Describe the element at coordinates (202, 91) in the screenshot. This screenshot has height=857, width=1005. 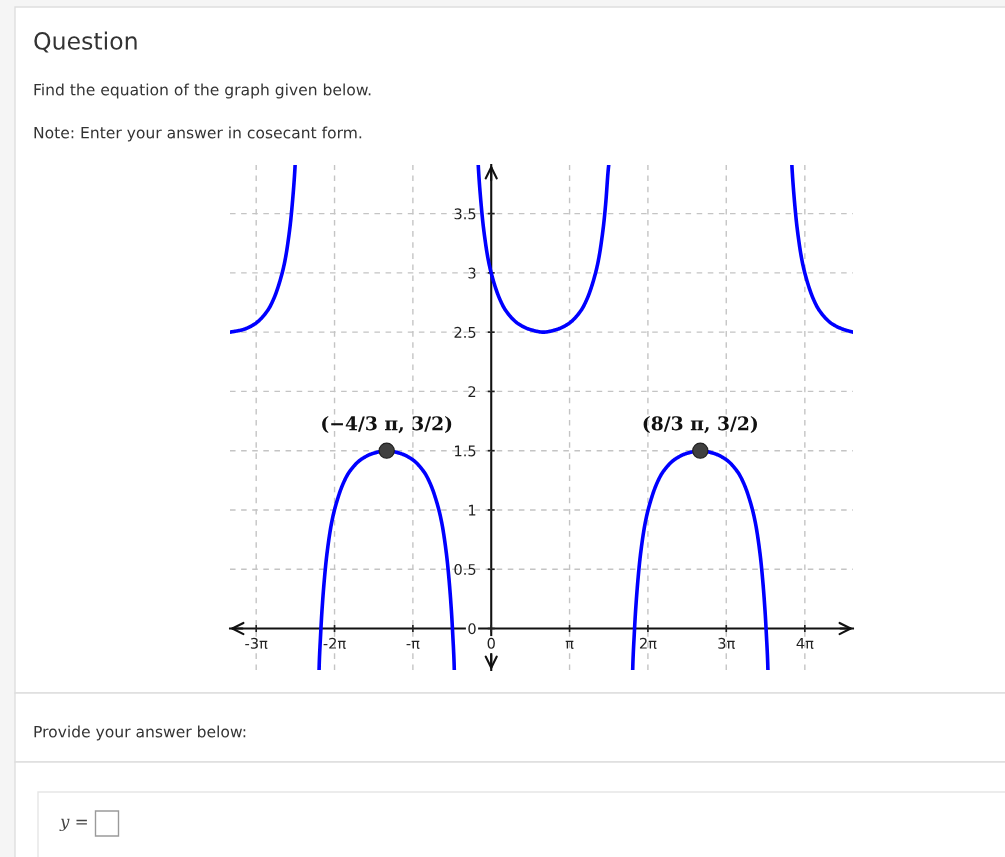
I see `chart-subtitle: Find the equation of the graph given below.` at that location.